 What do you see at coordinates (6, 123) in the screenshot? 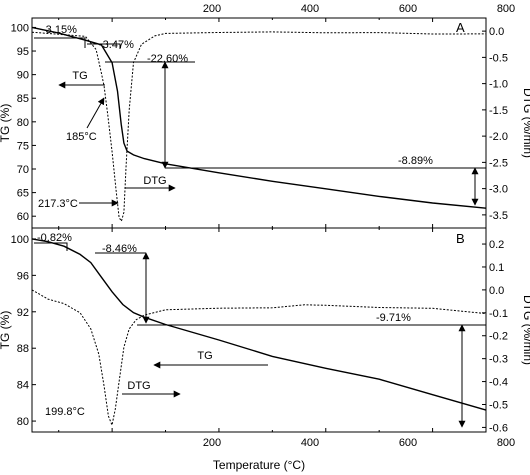
I see `panel-a-ylabel: TG (%)` at bounding box center [6, 123].